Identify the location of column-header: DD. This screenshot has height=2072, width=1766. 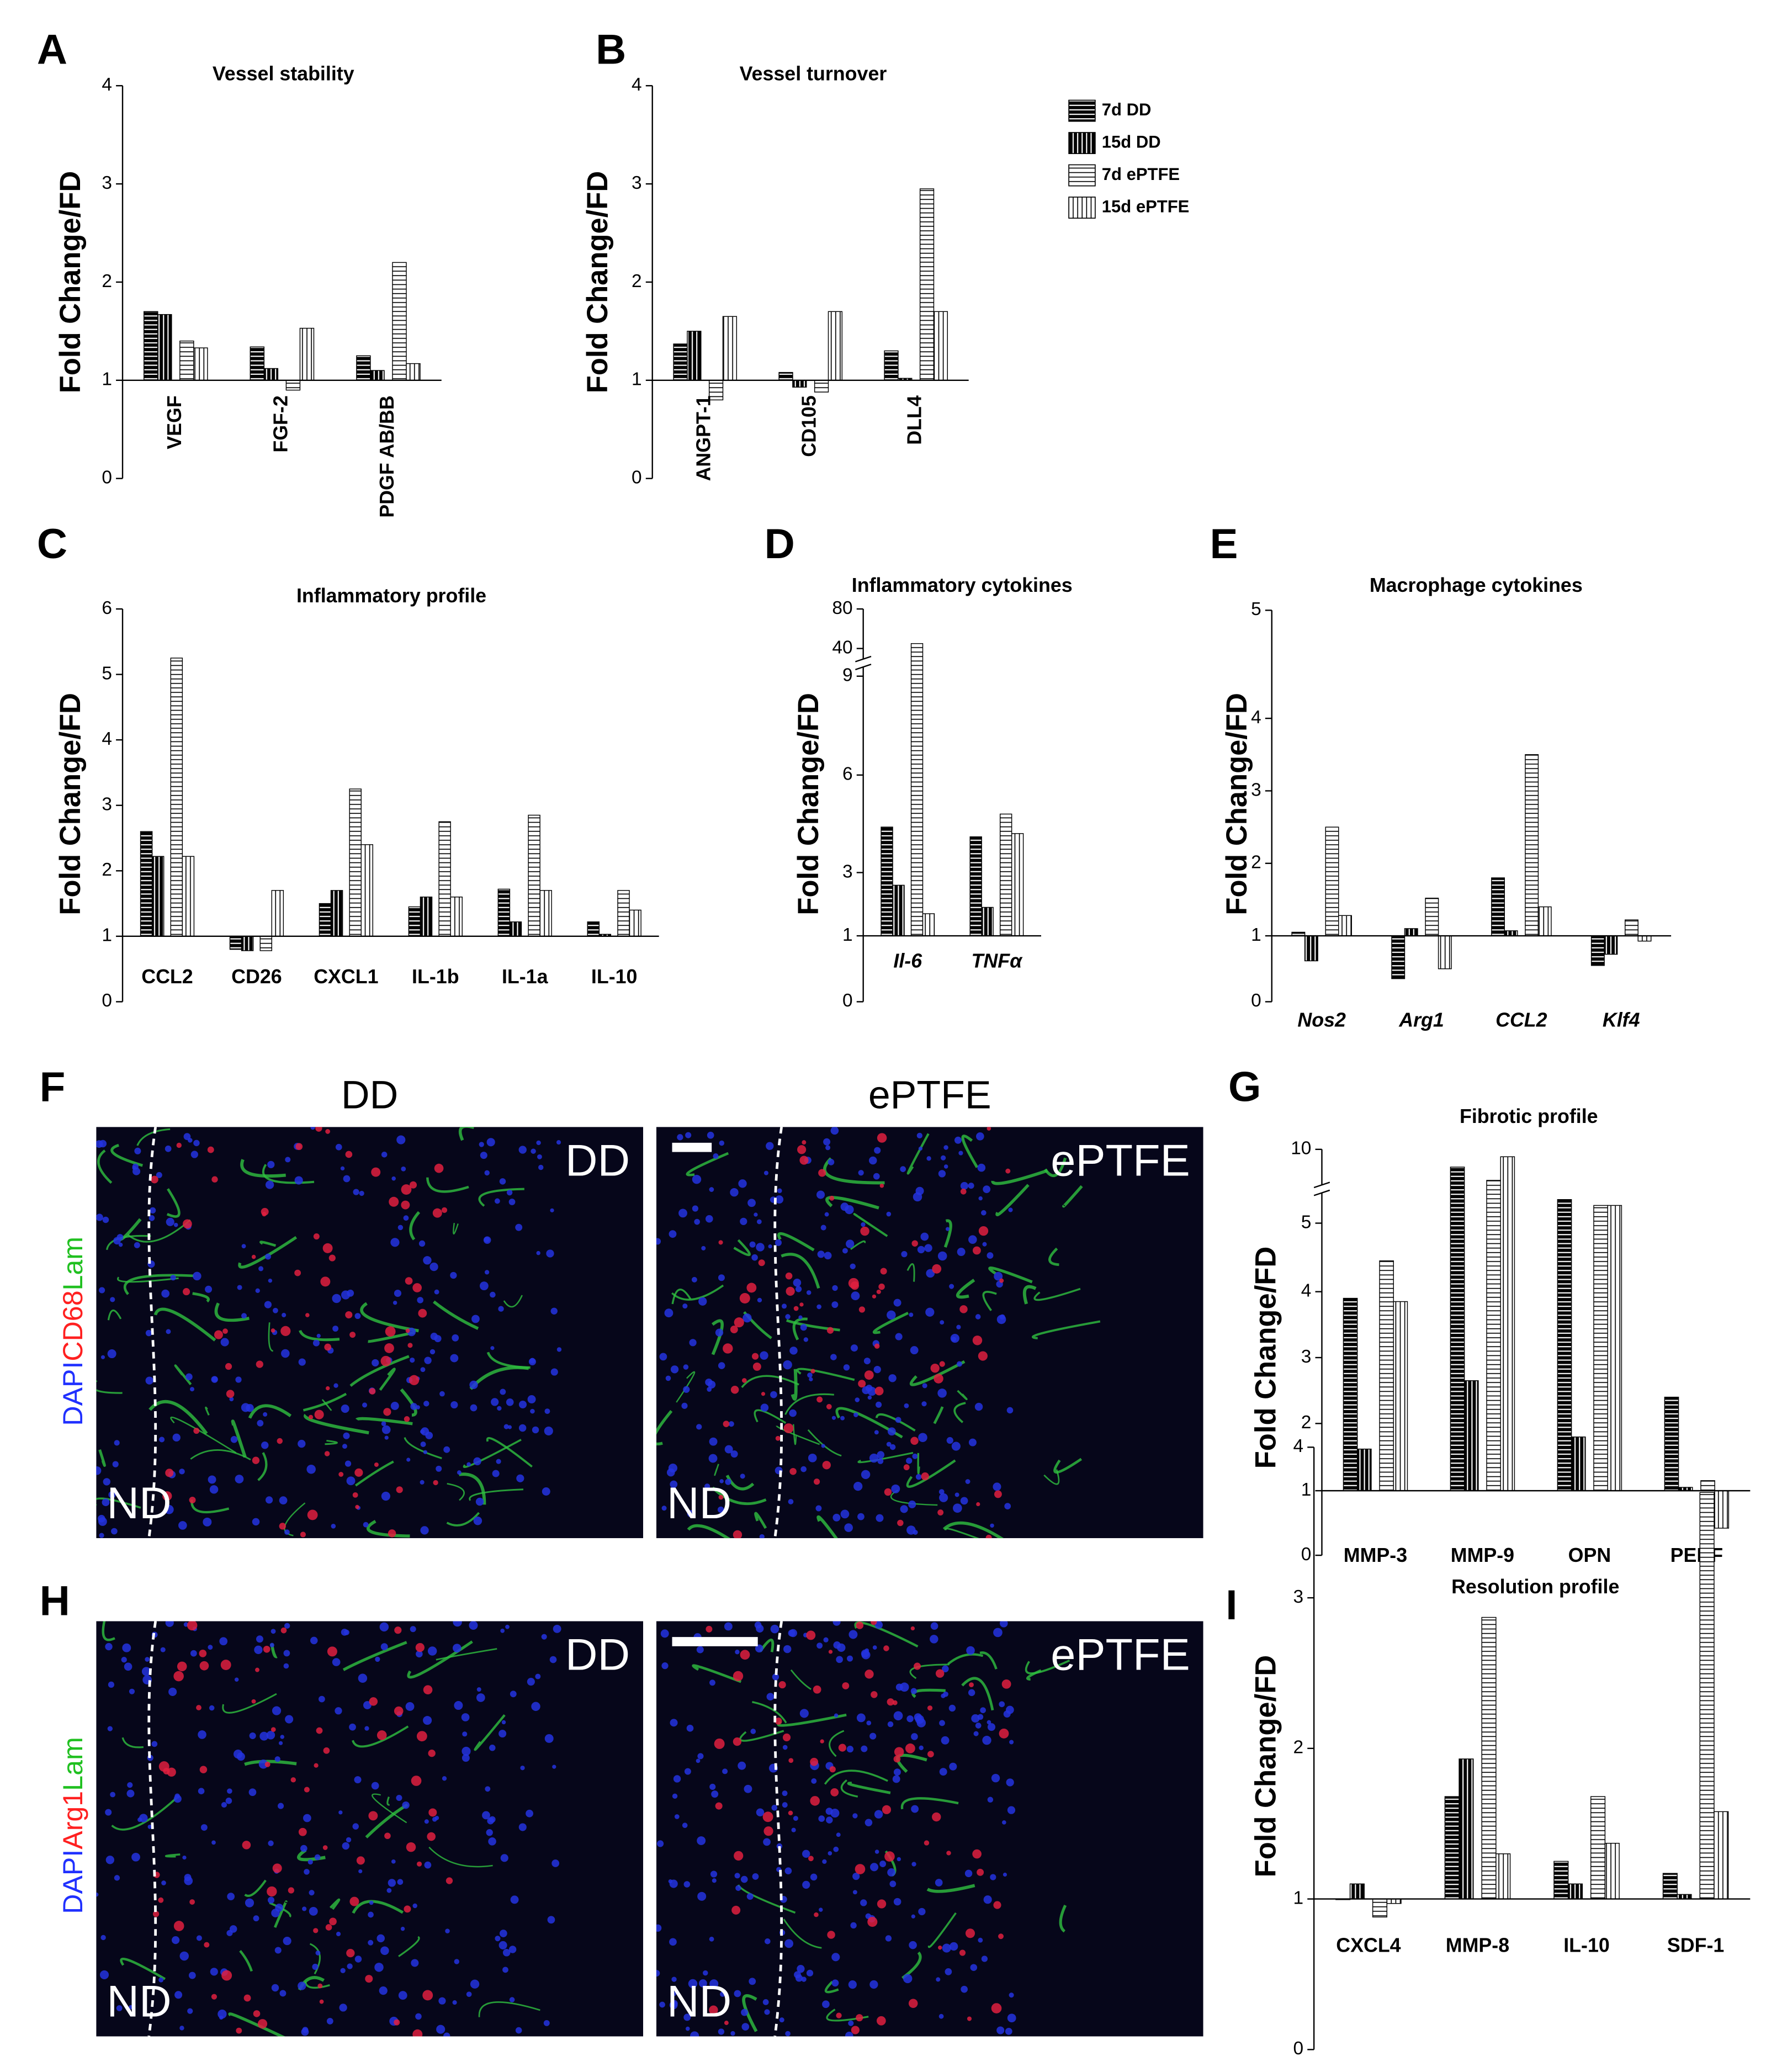
(369, 1095).